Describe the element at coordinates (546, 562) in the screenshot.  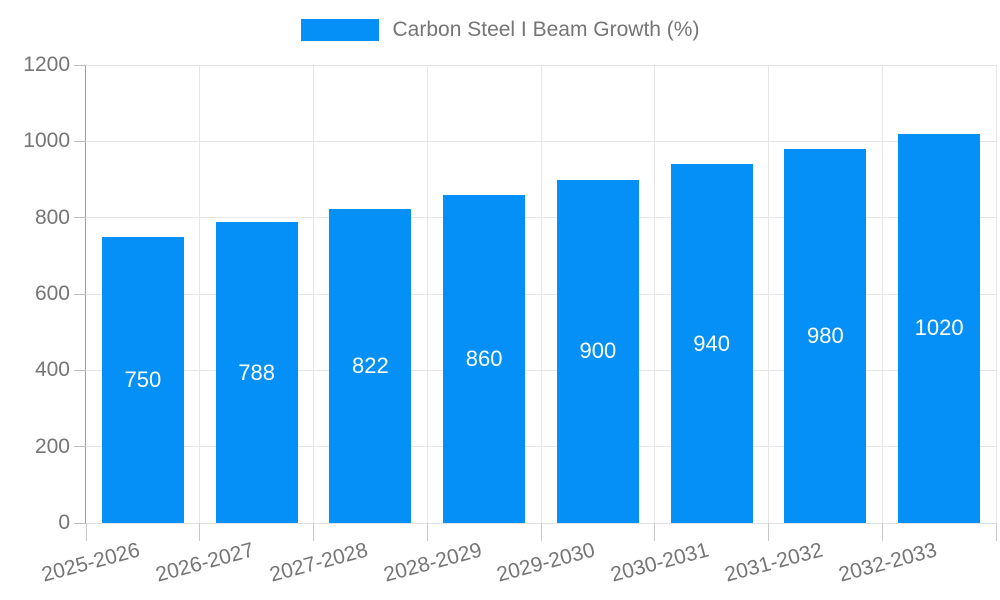
I see `x-axis-label: 2029-2030` at that location.